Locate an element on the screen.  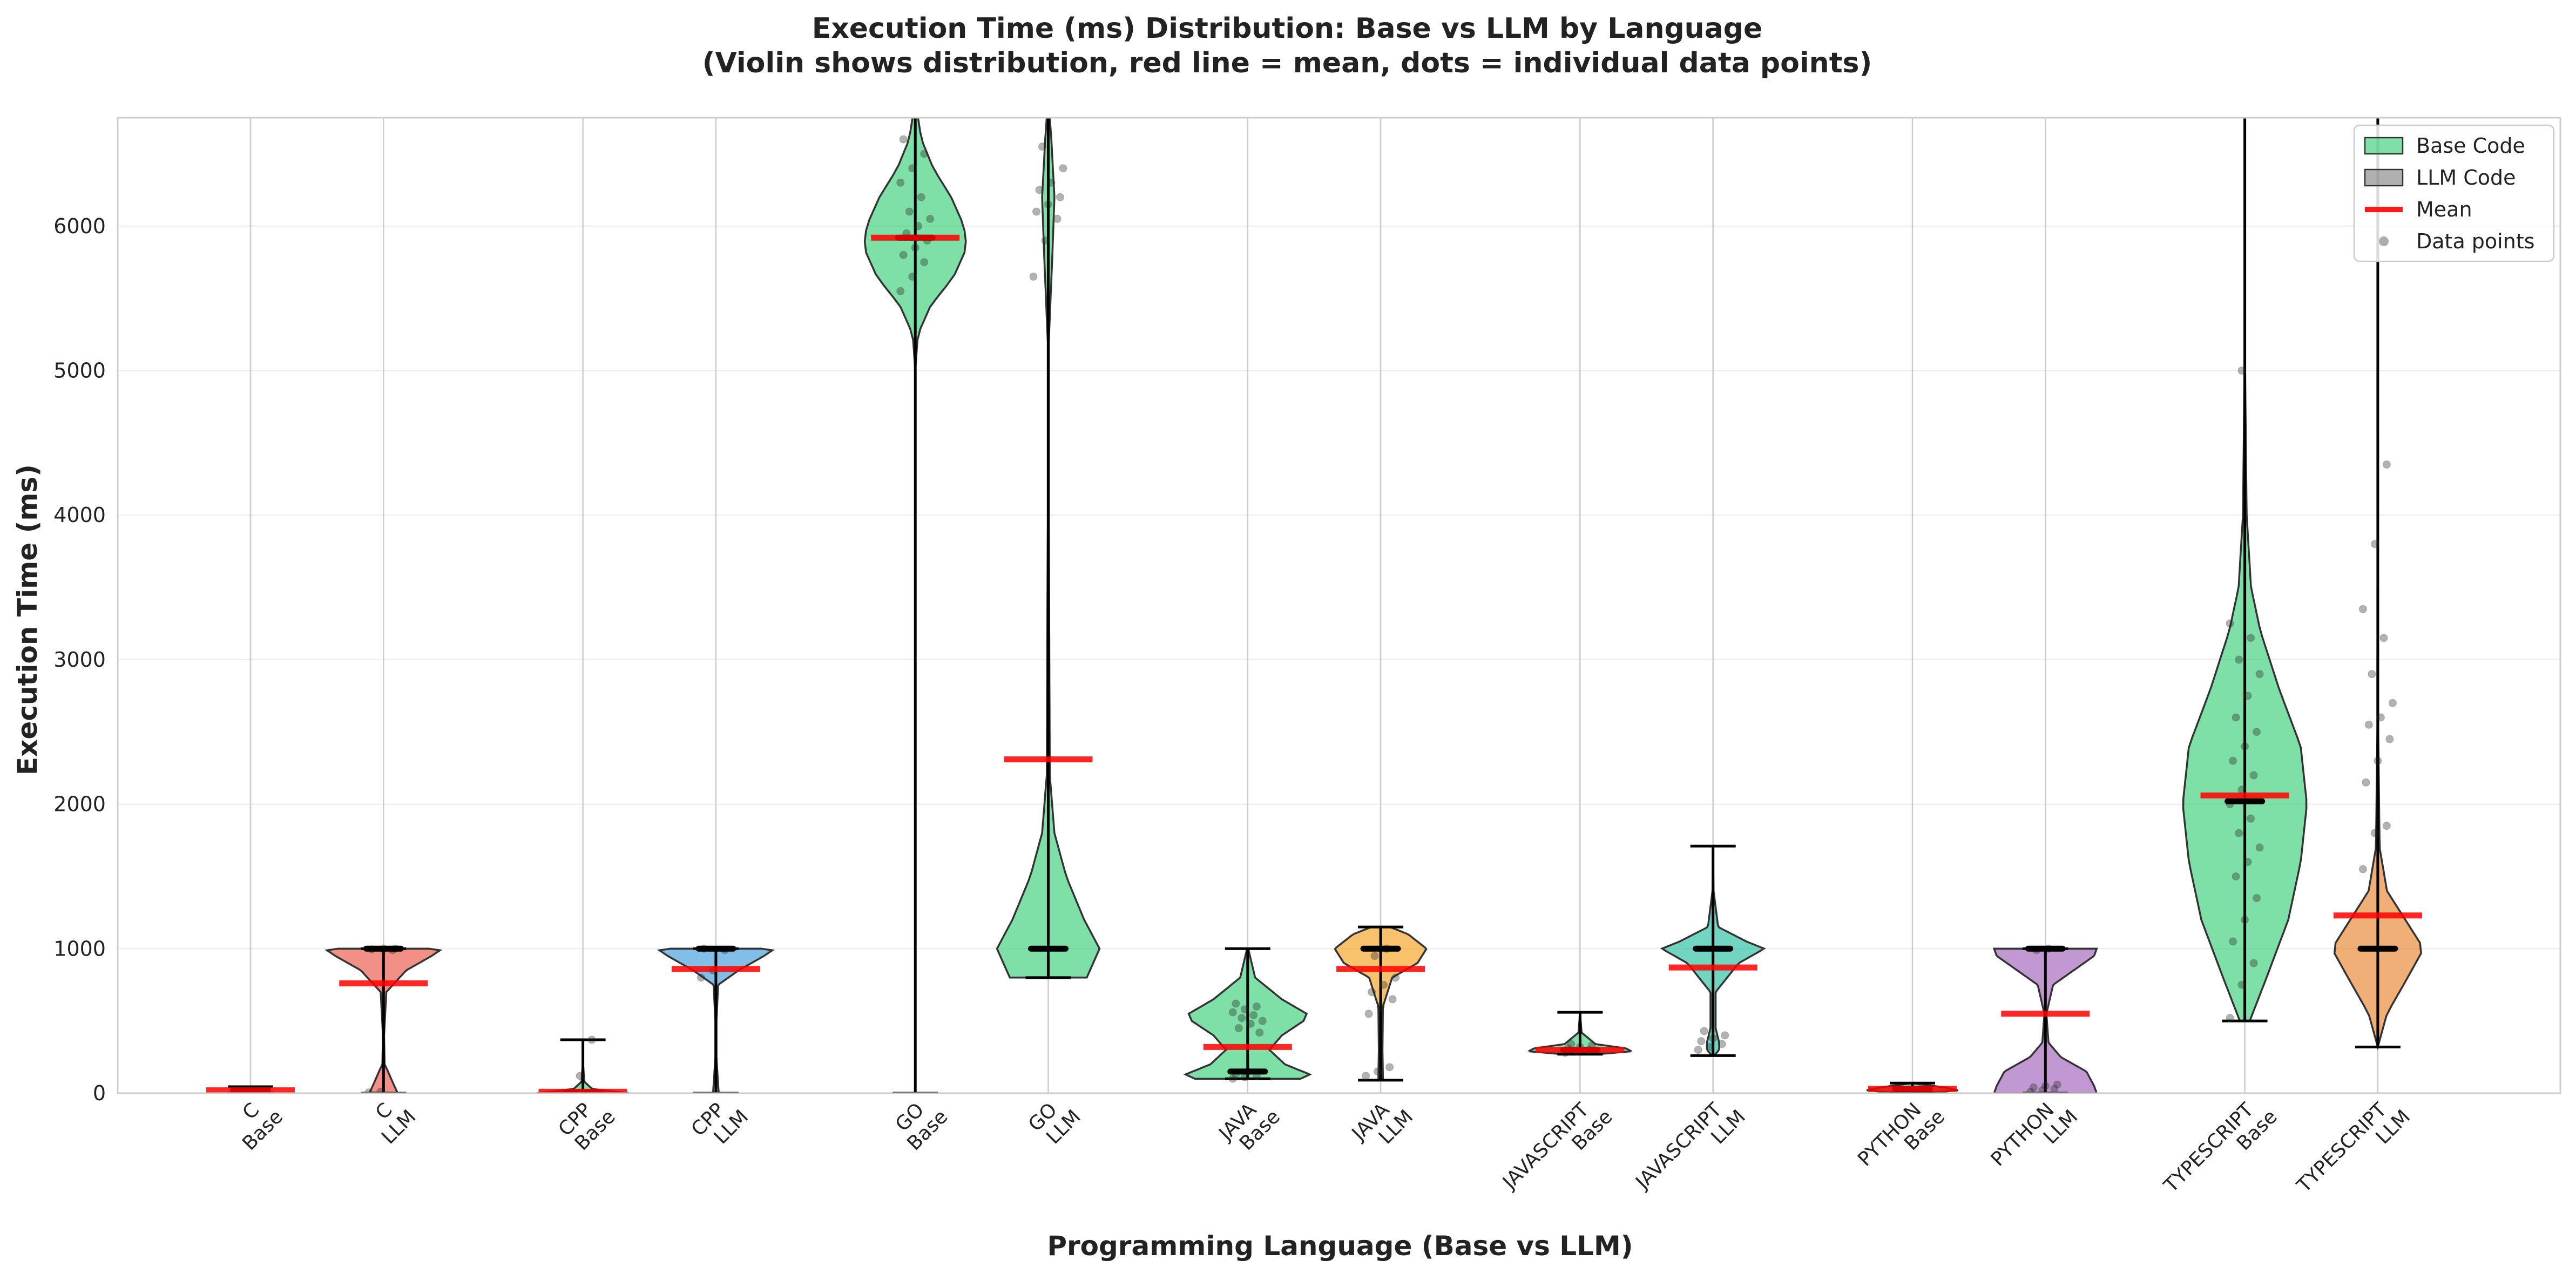
x-tick-label: JAVASCRIPTLLM is located at coordinates (1691, 1150).